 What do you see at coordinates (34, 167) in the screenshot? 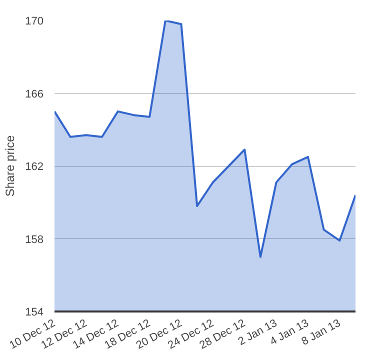
I see `y-tick-label: 162` at bounding box center [34, 167].